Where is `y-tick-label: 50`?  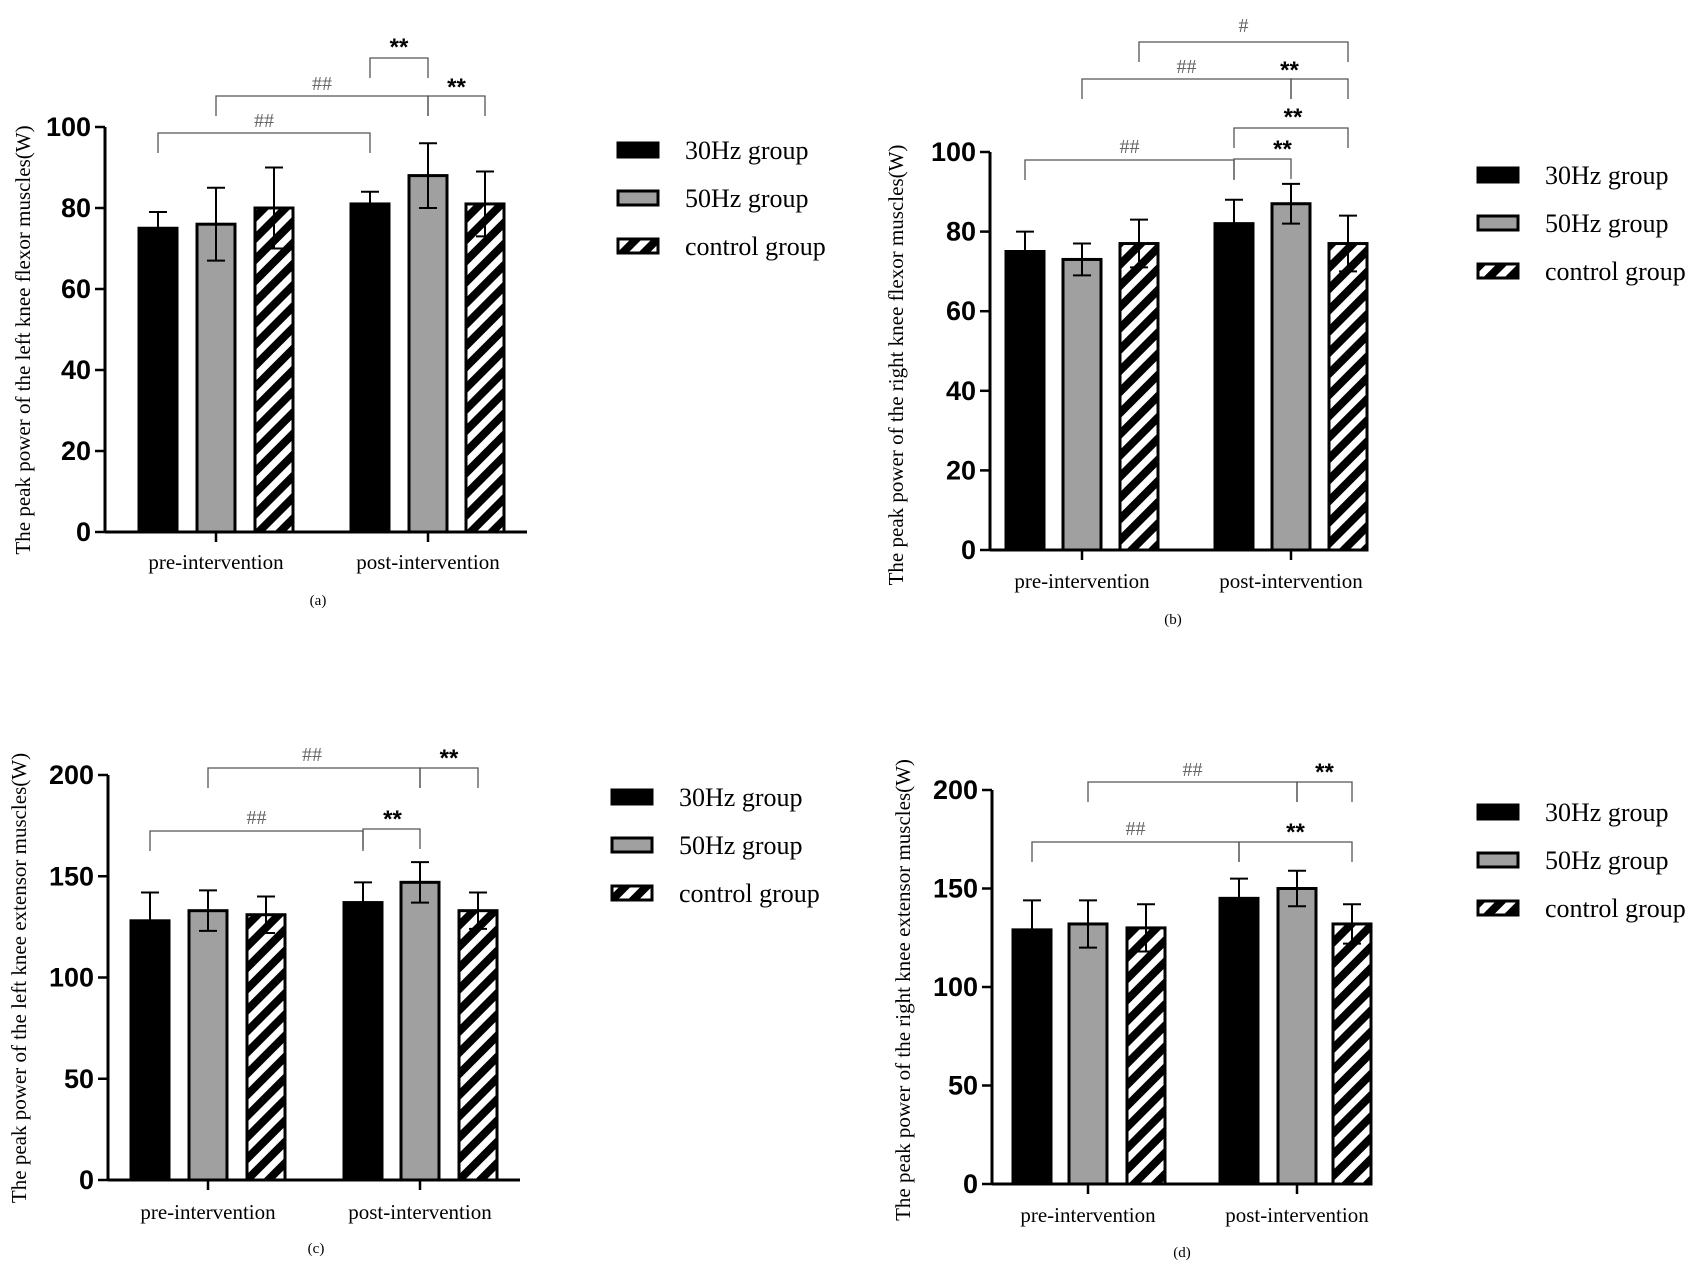
y-tick-label: 50 is located at coordinates (963, 1086).